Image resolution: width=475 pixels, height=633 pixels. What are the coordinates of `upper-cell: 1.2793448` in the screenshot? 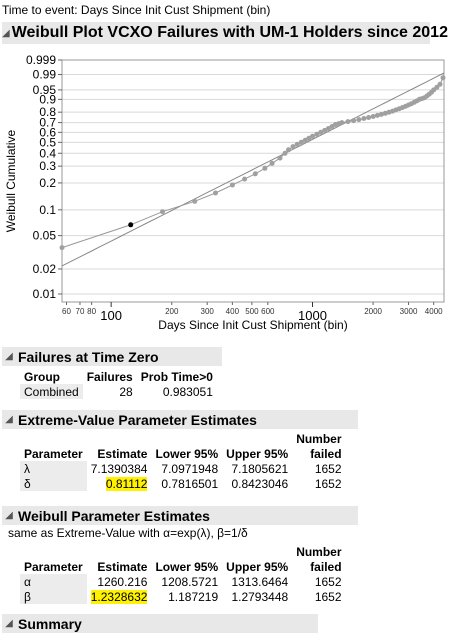 It's located at (260, 596).